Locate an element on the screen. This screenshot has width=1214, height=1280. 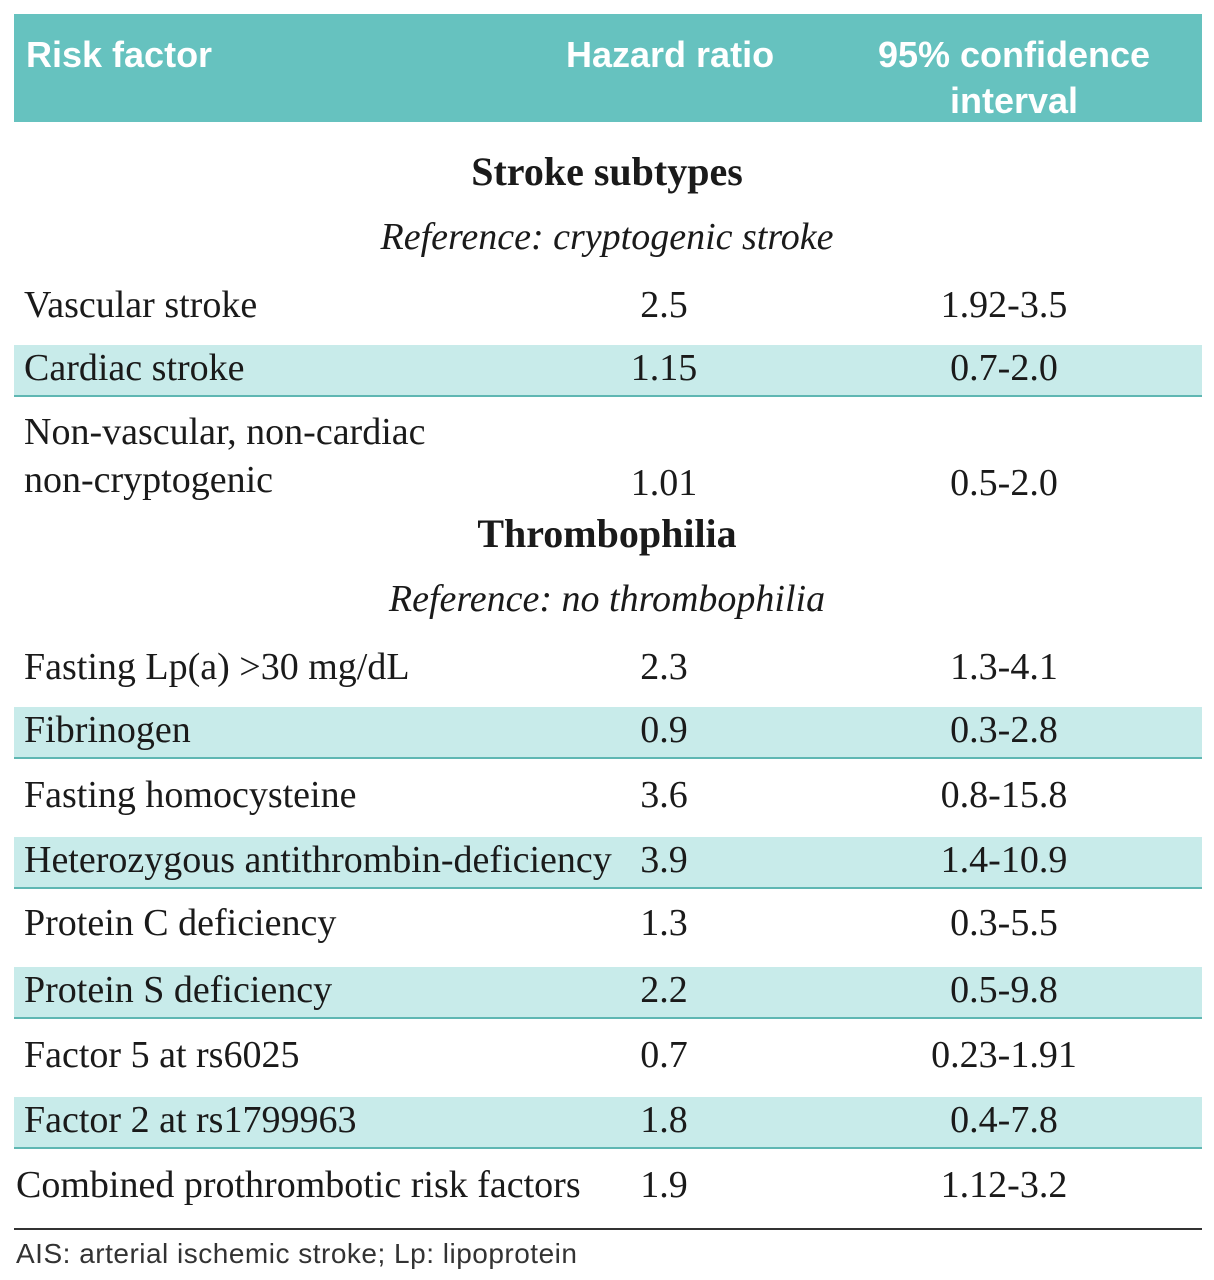
row-label: Protein S deficiency is located at coordinates (178, 990).